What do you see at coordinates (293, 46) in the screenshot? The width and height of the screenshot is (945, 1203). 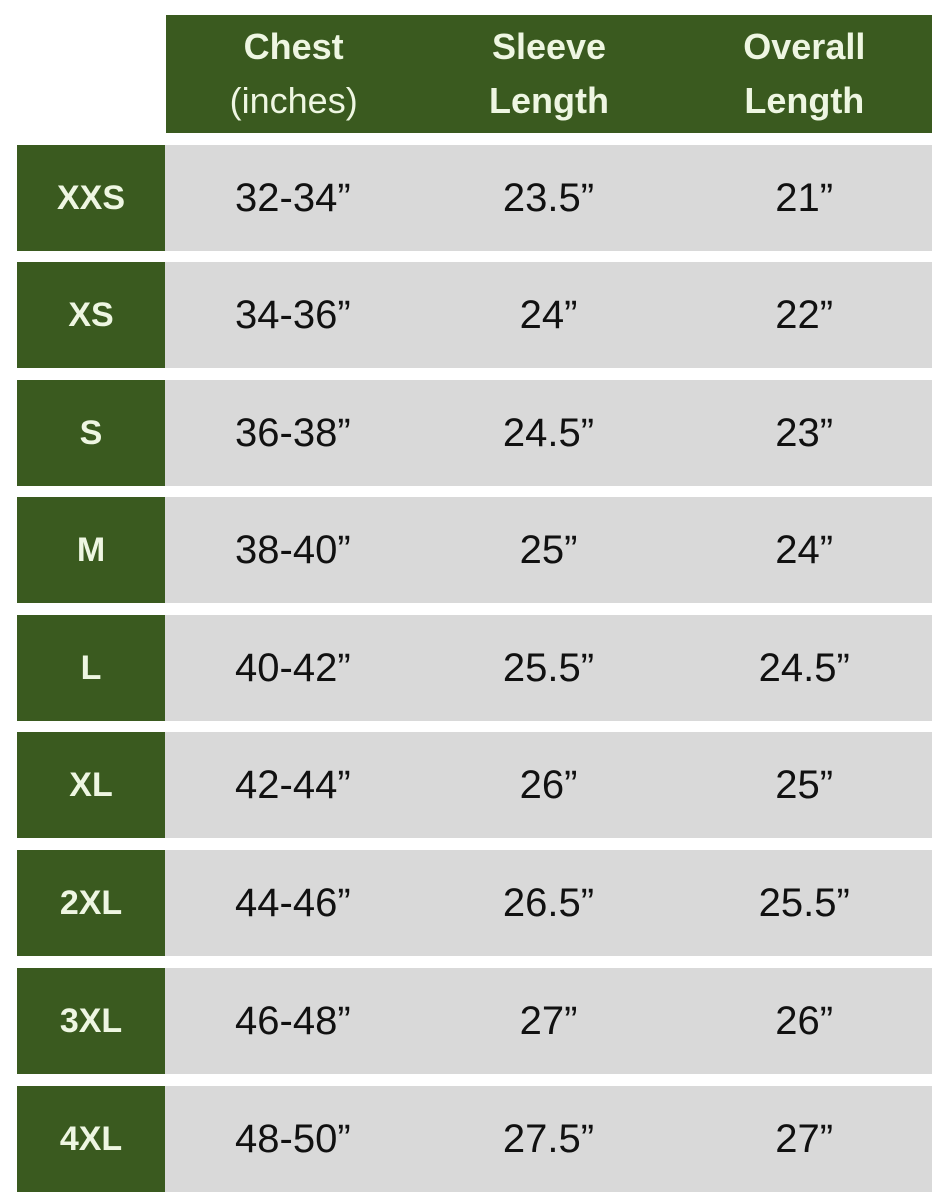 I see `header-line1: Chest` at bounding box center [293, 46].